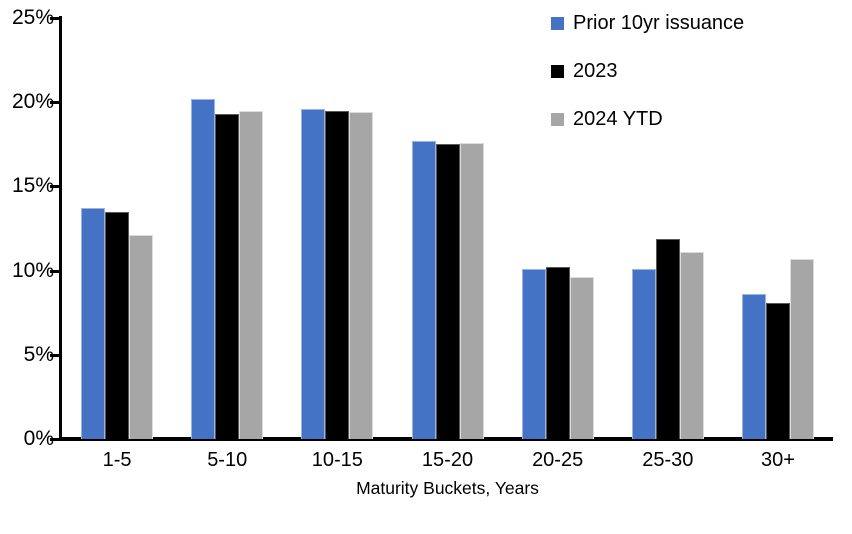 Image resolution: width=852 pixels, height=534 pixels. I want to click on x-tick-label: 25-30, so click(668, 460).